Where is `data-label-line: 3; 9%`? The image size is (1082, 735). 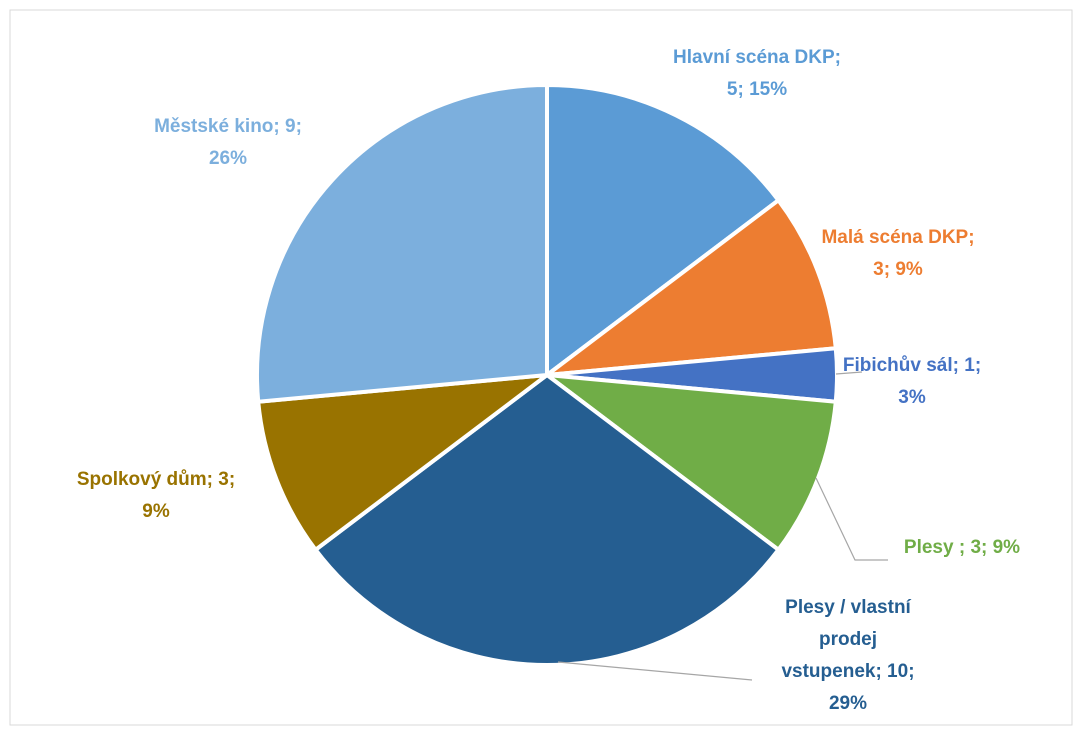
data-label-line: 3; 9% is located at coordinates (898, 269).